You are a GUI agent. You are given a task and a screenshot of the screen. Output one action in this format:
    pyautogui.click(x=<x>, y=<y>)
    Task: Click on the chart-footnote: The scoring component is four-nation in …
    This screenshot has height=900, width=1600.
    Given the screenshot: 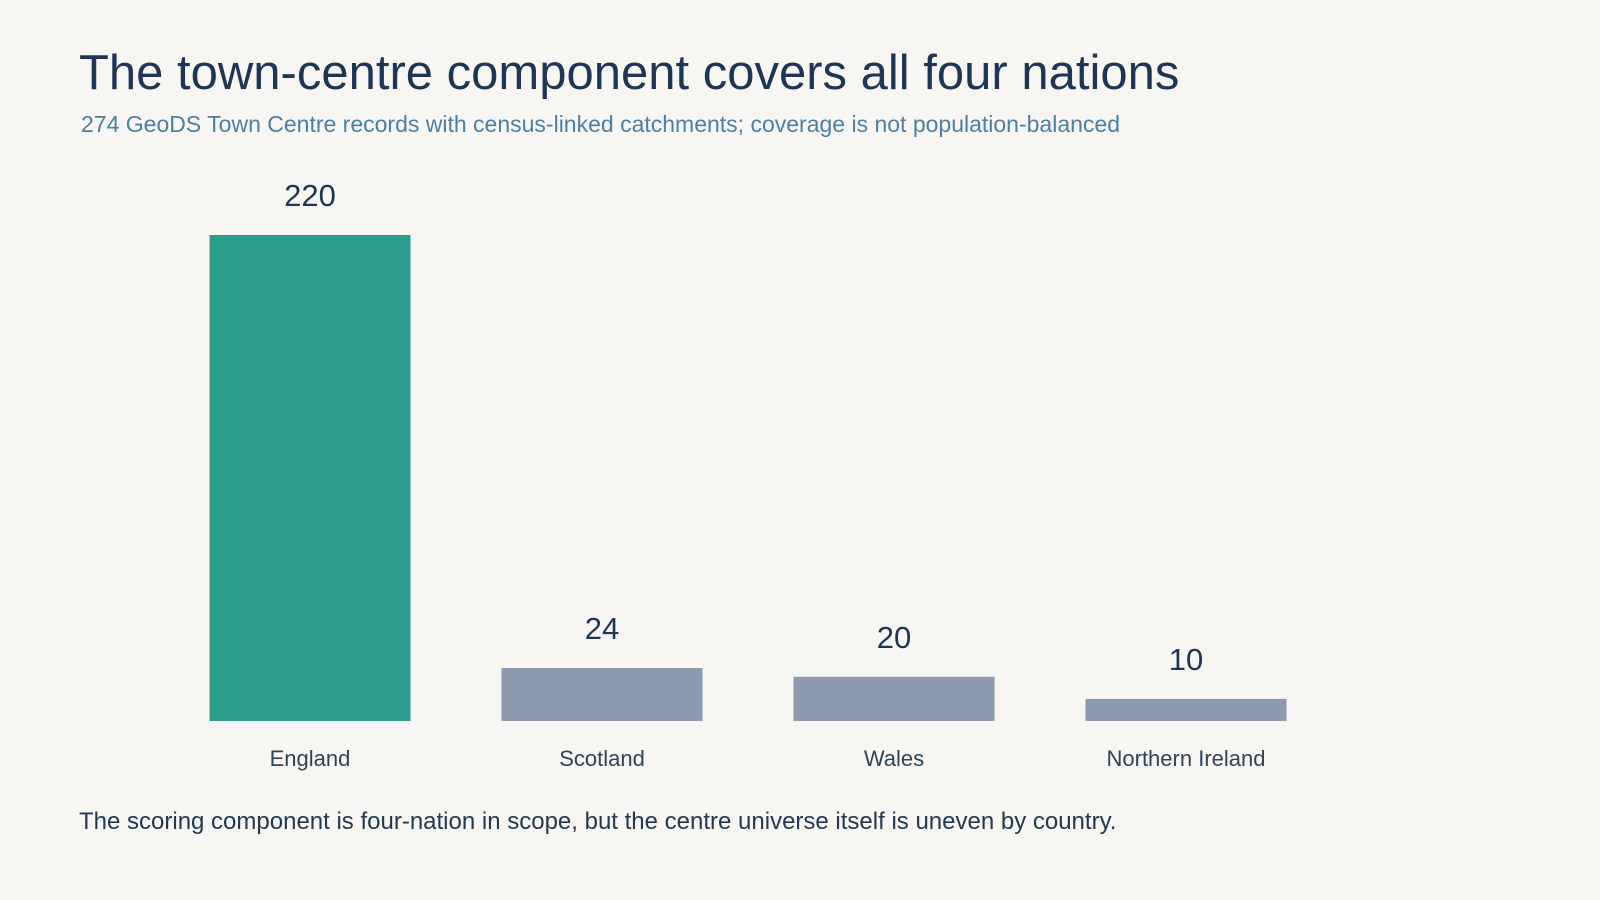 What is the action you would take?
    pyautogui.click(x=598, y=821)
    